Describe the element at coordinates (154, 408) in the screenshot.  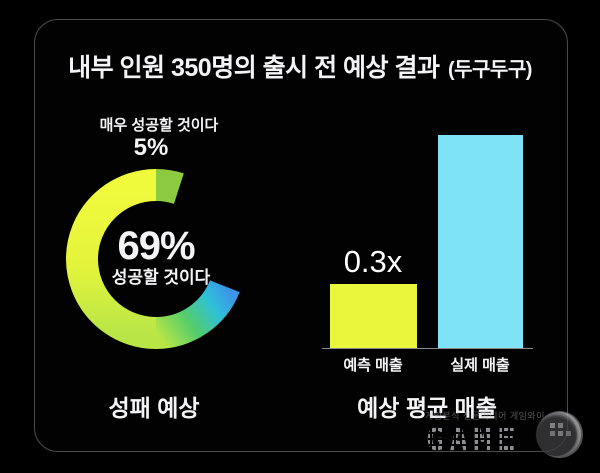
I see `donut-caption: 성패 예상` at that location.